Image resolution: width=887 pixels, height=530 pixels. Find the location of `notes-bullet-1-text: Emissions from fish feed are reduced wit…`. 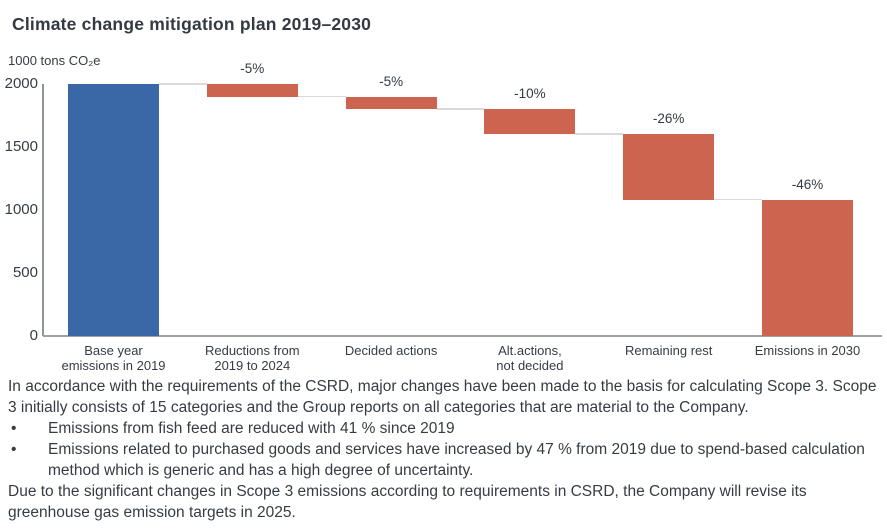

notes-bullet-1-text: Emissions from fish feed are reduced wit… is located at coordinates (251, 428).